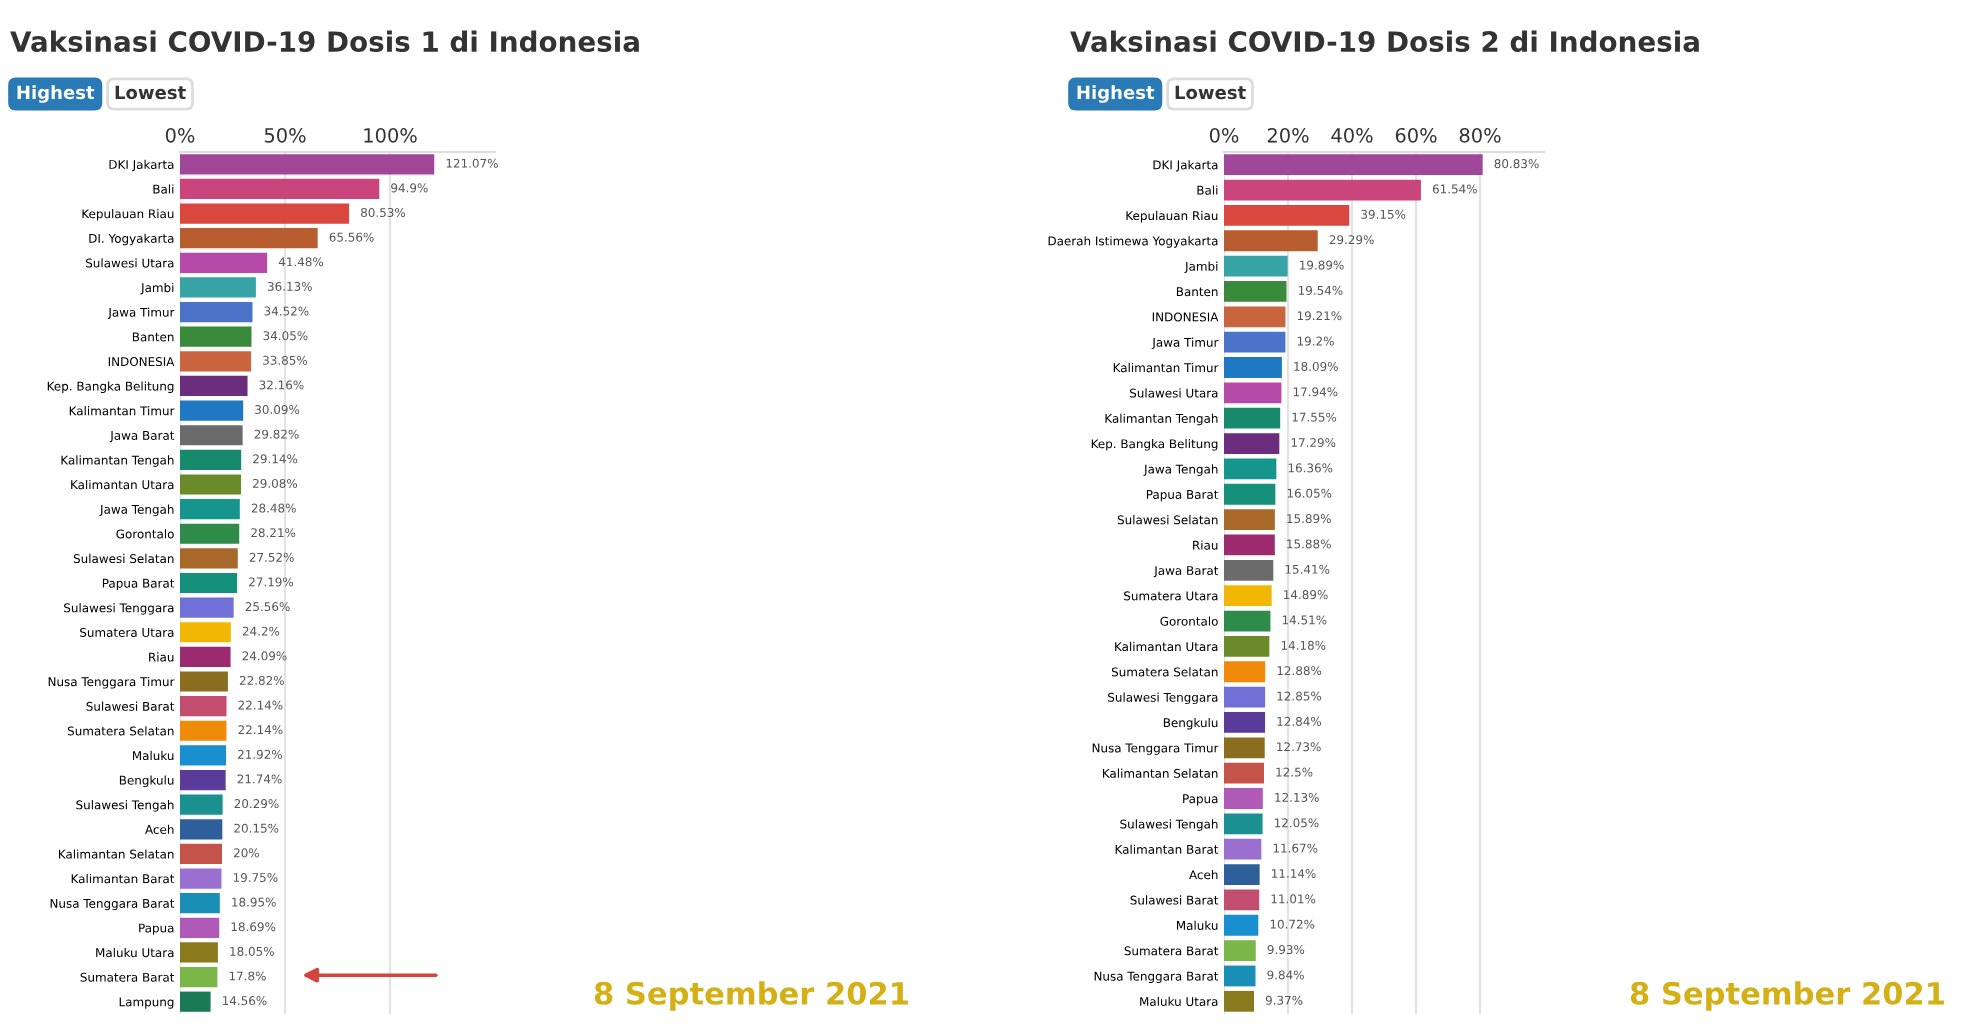 Image resolution: width=1962 pixels, height=1026 pixels. What do you see at coordinates (1352, 135) in the screenshot?
I see `x-tick-label: 40%` at bounding box center [1352, 135].